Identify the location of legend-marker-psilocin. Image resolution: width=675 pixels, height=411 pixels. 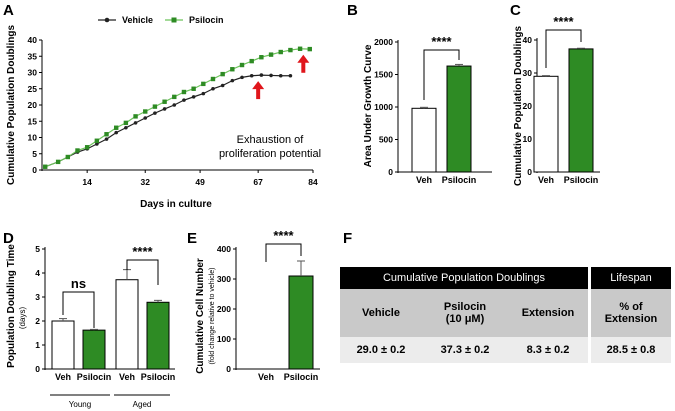
(174, 20).